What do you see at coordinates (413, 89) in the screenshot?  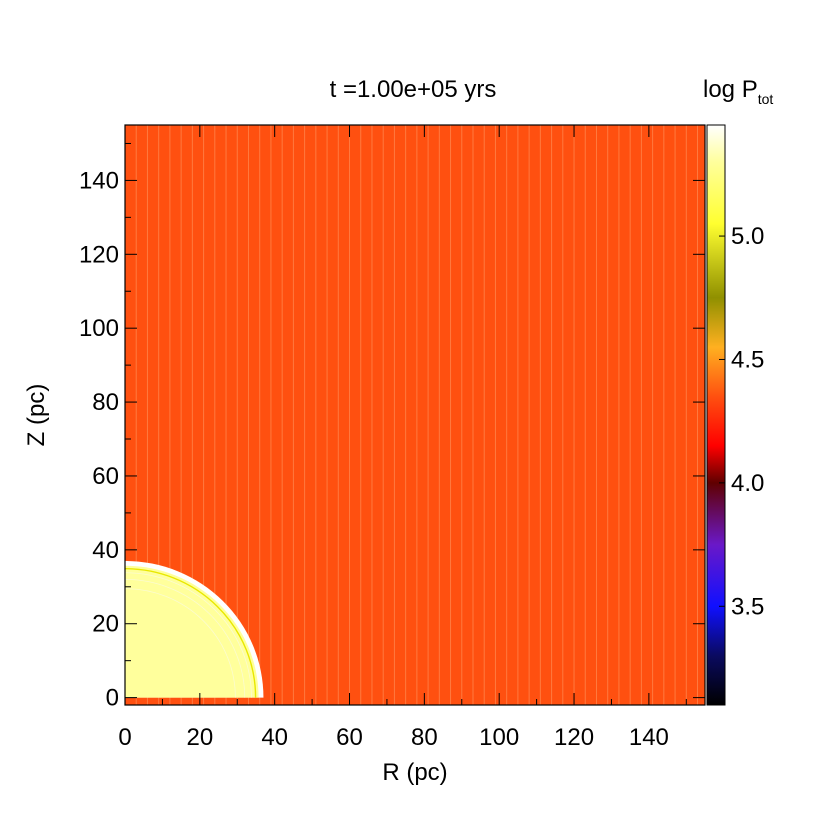 I see `chart-title: t =1.00e+05 yrs` at bounding box center [413, 89].